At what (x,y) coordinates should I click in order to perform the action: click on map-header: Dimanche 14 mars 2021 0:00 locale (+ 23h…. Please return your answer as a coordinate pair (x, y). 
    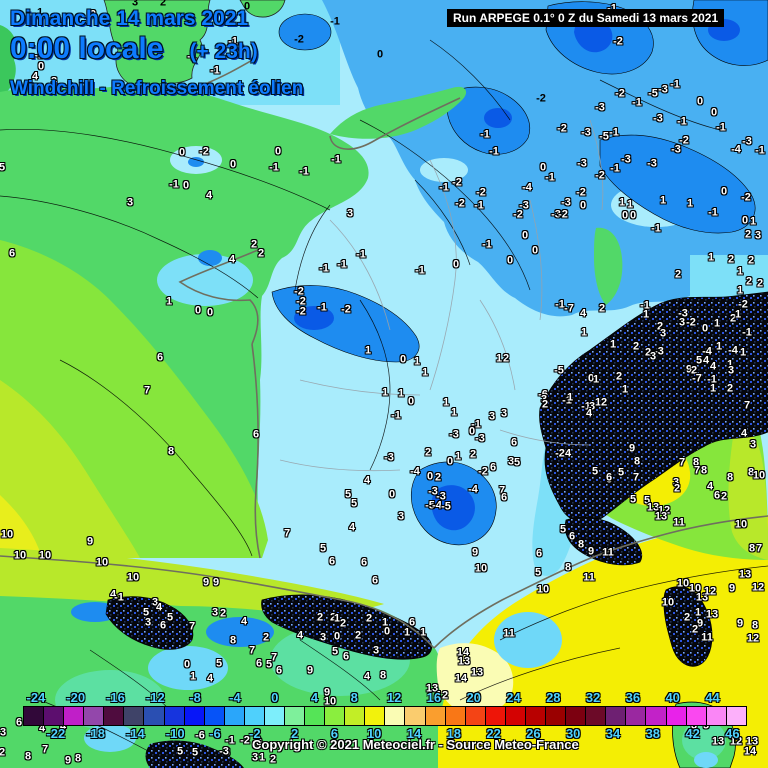
    Looking at the image, I should click on (157, 53).